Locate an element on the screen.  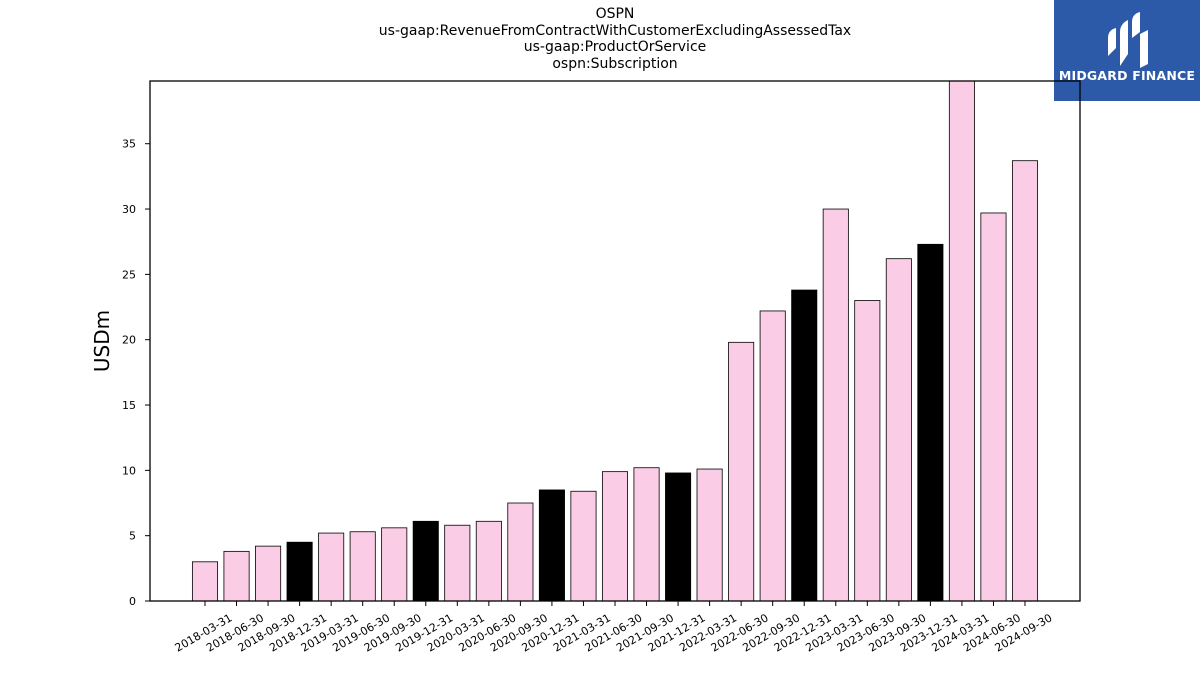
y-tick-label: 35 is located at coordinates (129, 144).